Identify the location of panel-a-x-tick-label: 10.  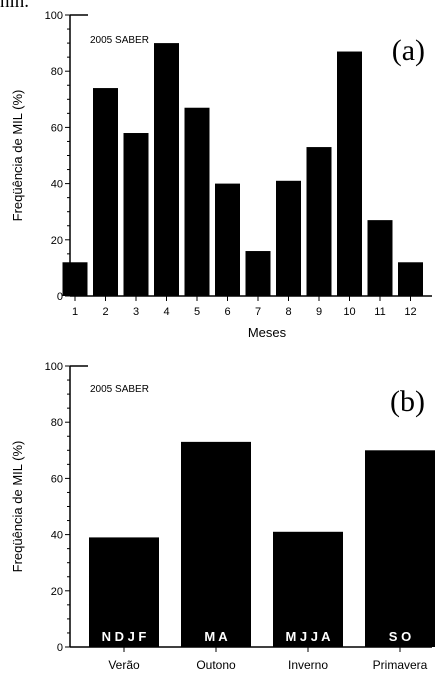
(349, 312).